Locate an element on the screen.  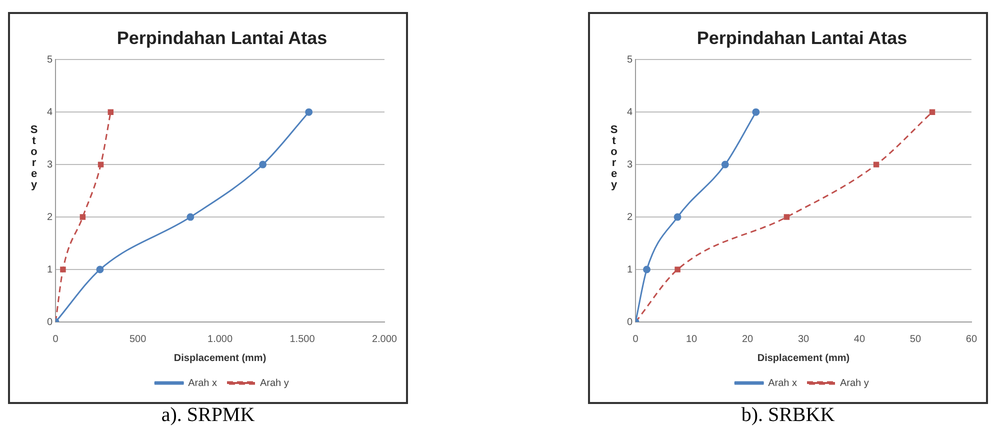
text: b). SRBKK is located at coordinates (788, 415).